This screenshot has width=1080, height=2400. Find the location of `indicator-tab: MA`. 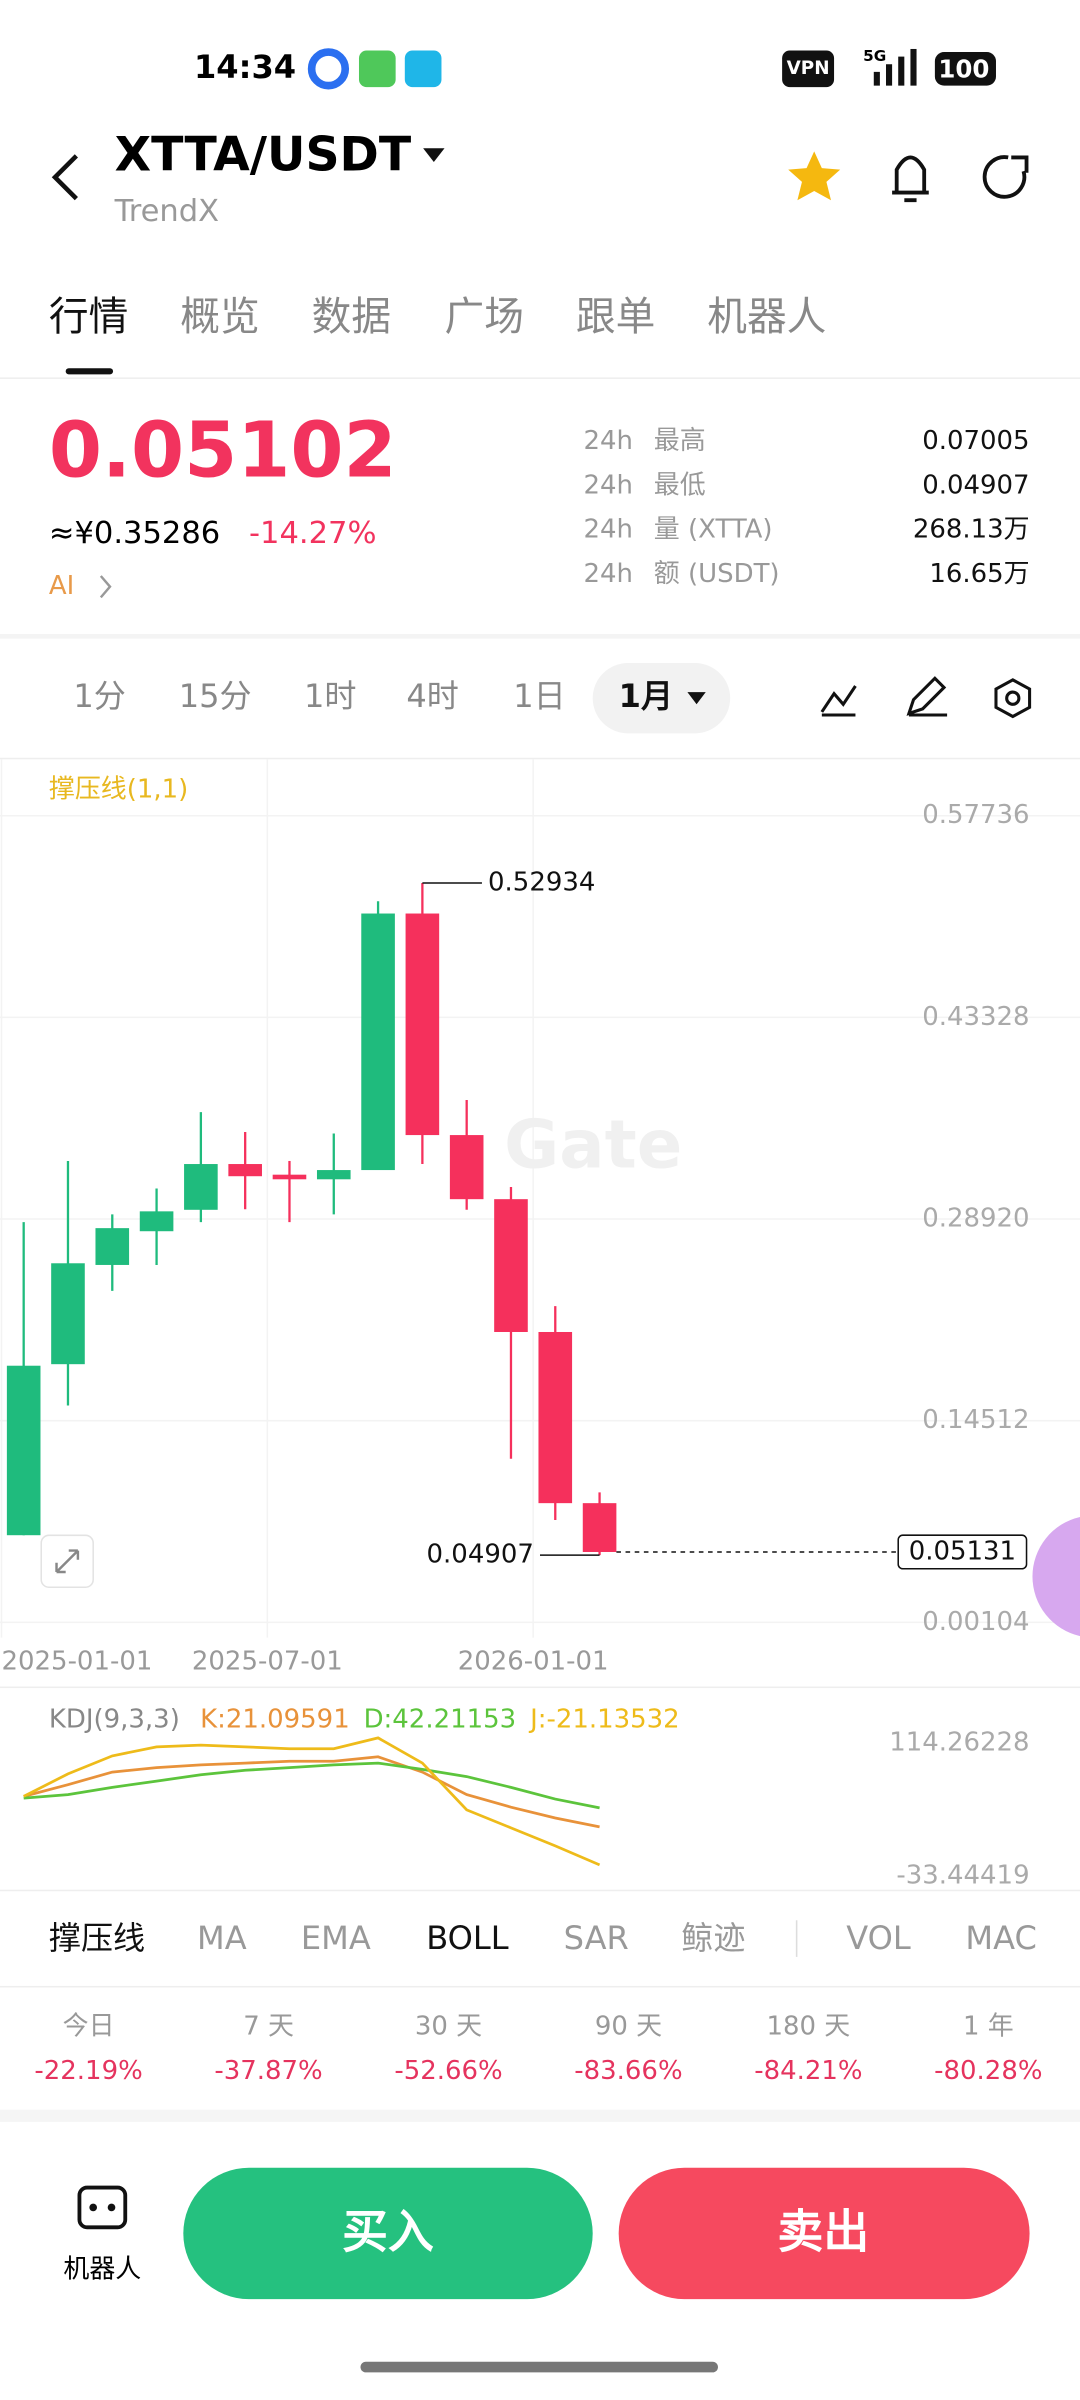

indicator-tab: MA is located at coordinates (222, 1938).